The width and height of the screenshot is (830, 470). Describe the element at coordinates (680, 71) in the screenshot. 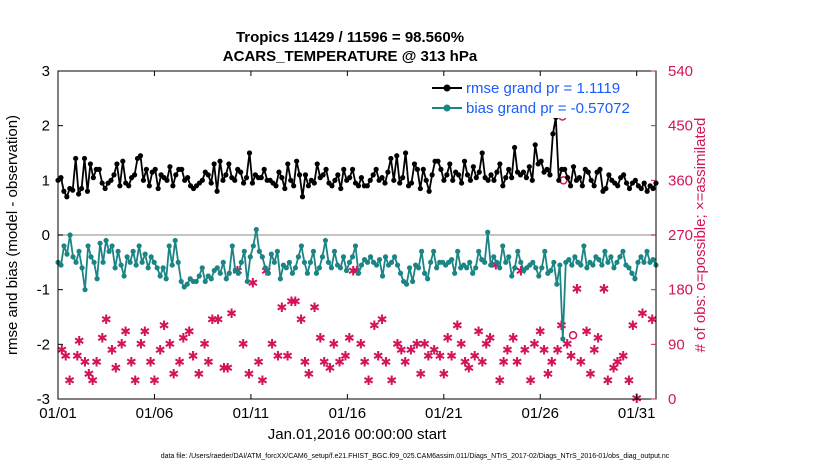

I see `y-right-tick-label: 540` at that location.